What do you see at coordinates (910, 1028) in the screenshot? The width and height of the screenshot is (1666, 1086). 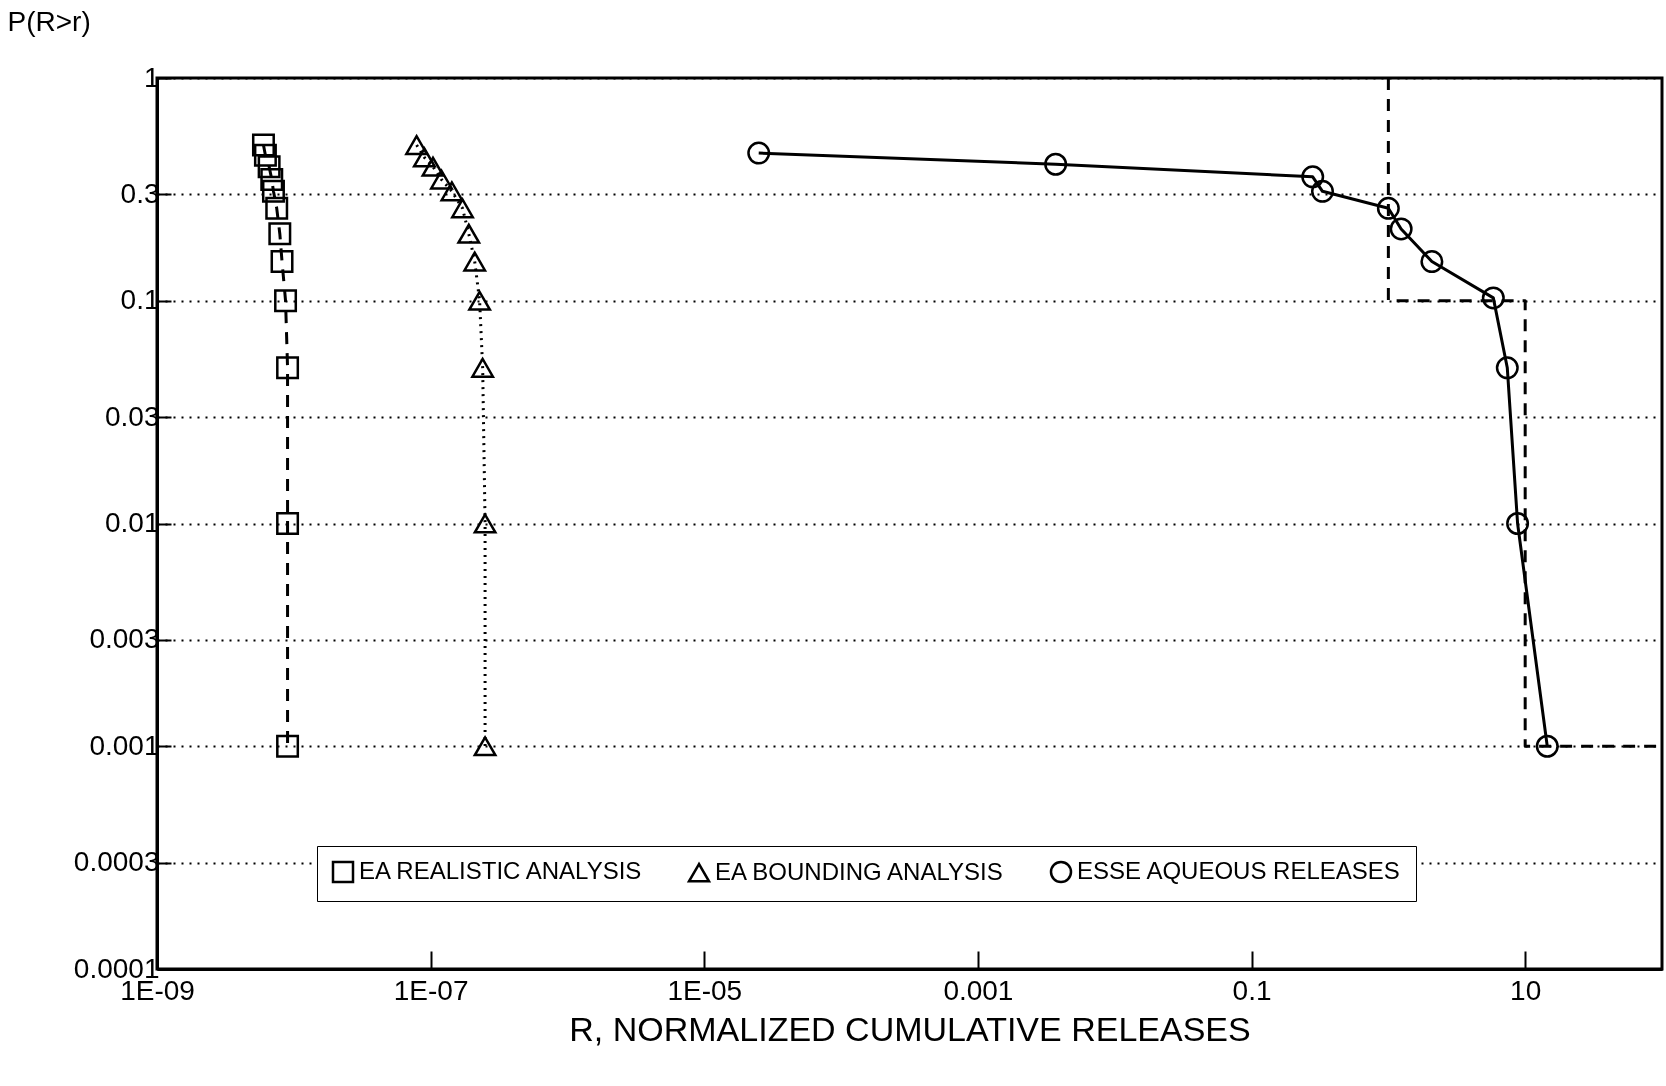 I see `x-axis-title: R, NORMALIZED CUMULATIVE RELEASES` at bounding box center [910, 1028].